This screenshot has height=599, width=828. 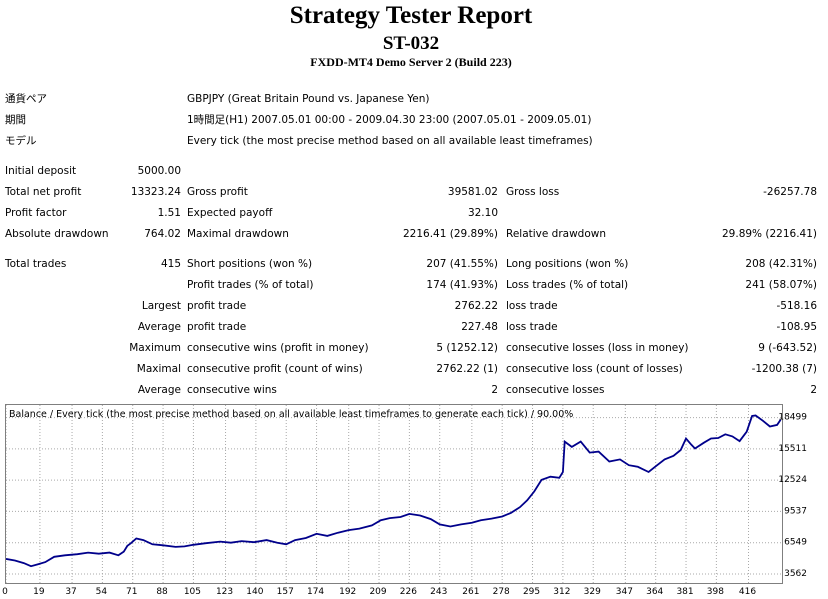 What do you see at coordinates (747, 592) in the screenshot?
I see `x-tick-label: 416` at bounding box center [747, 592].